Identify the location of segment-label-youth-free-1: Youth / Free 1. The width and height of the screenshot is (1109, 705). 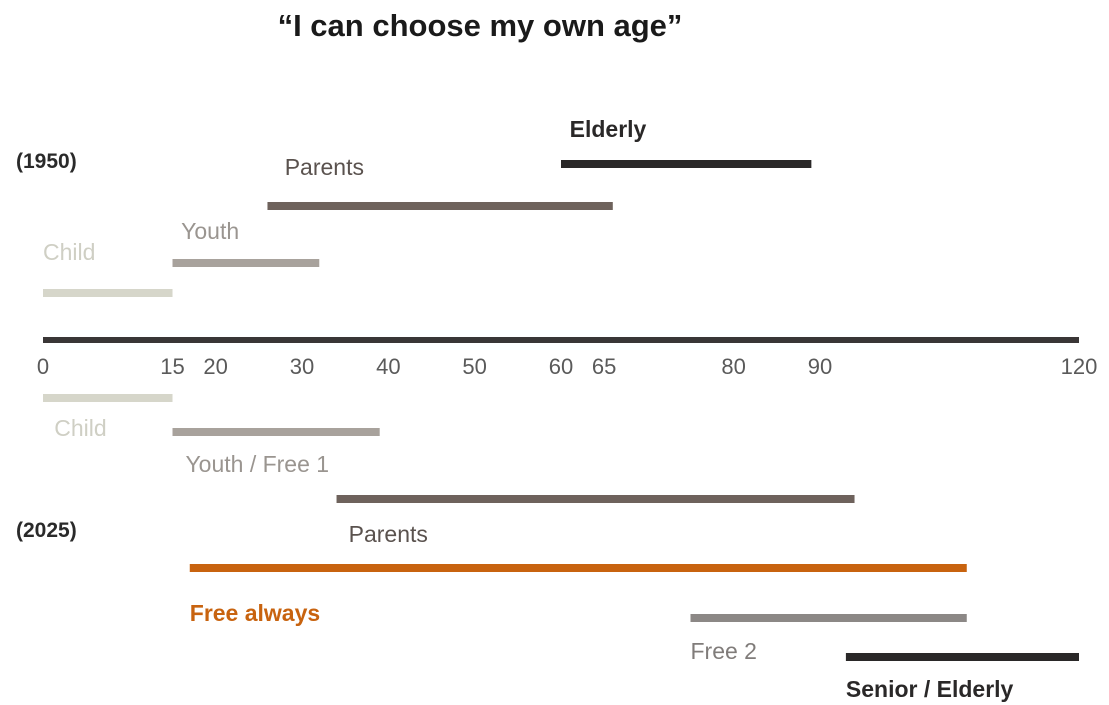
(257, 464).